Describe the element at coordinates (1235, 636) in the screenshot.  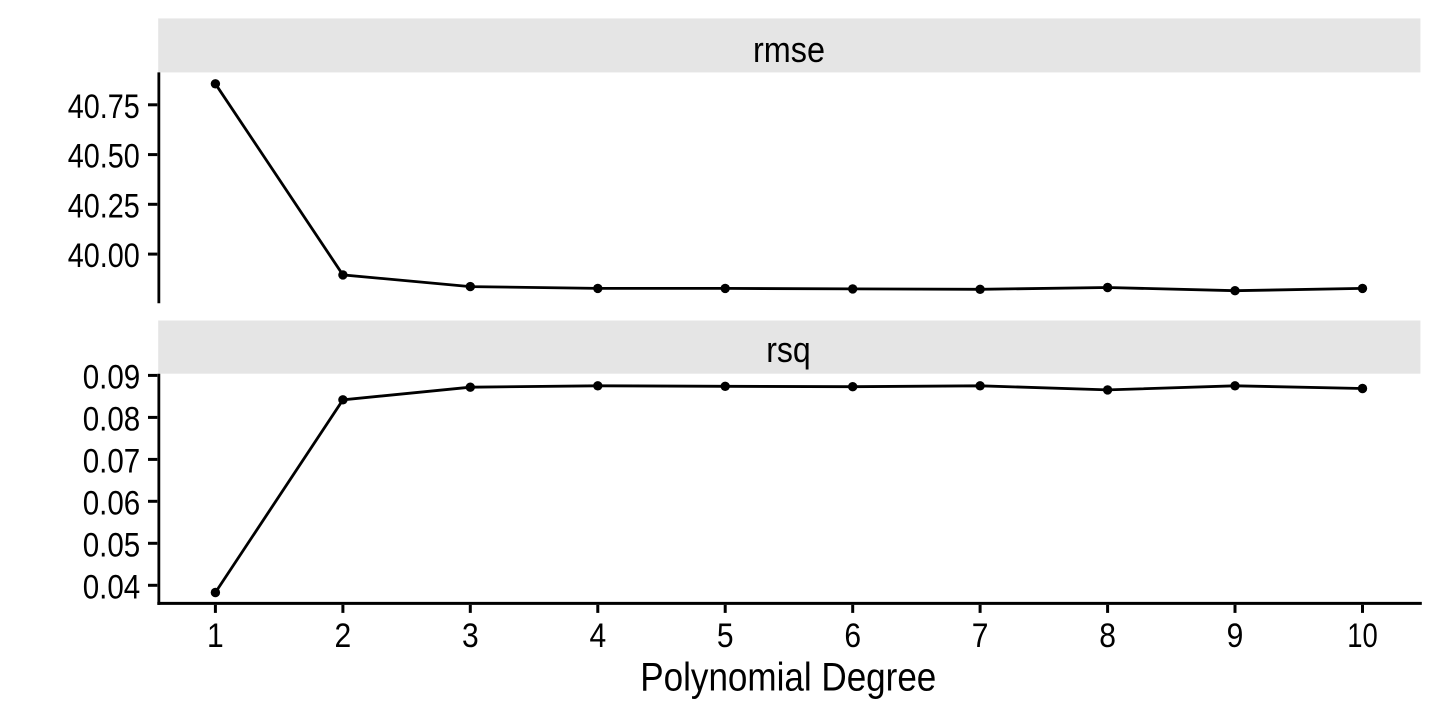
I see `svg-text: 9` at that location.